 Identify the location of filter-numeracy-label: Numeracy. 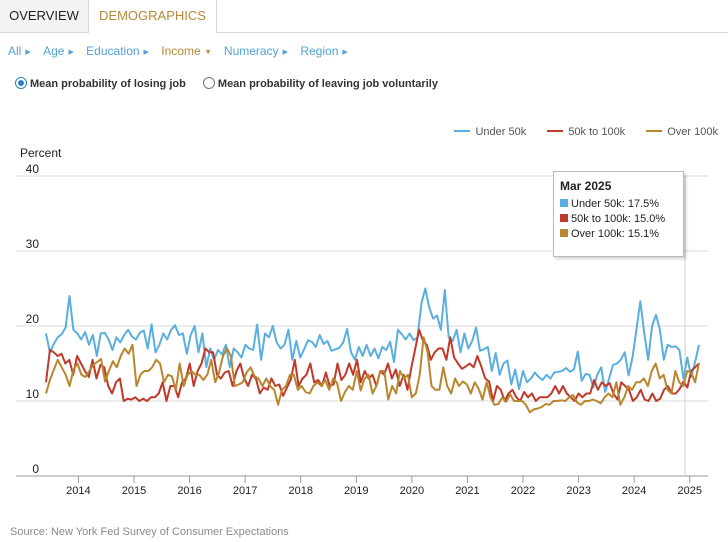
(251, 51).